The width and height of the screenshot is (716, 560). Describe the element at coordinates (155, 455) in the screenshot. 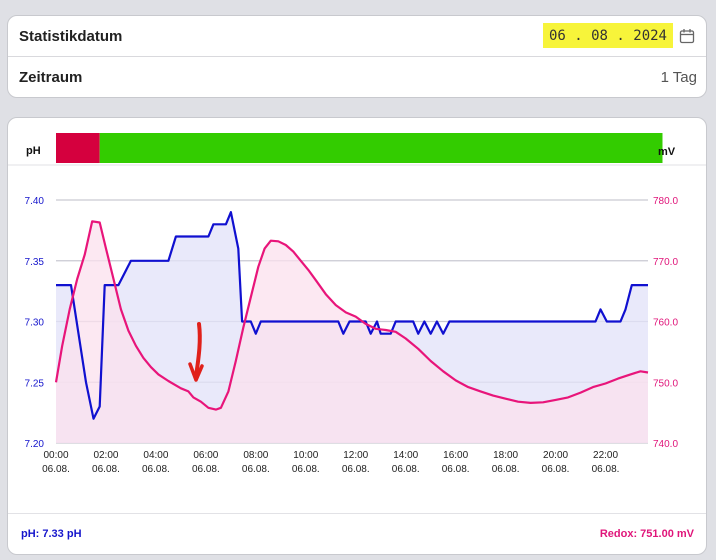

I see `x-tick-time-label: 04:00` at that location.